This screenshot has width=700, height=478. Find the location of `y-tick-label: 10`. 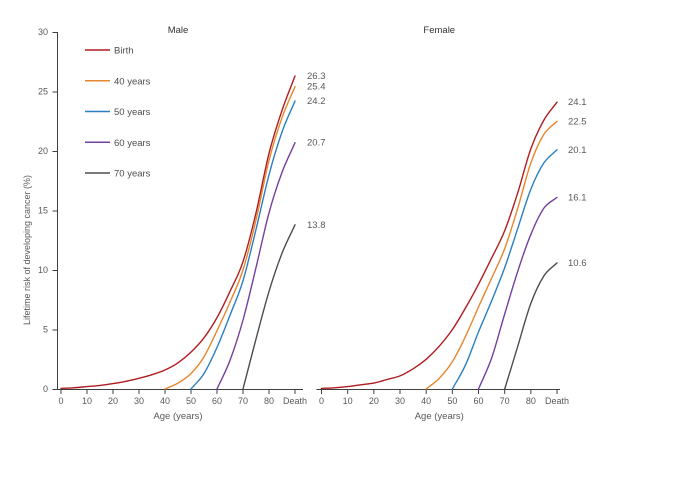

y-tick-label: 10 is located at coordinates (43, 270).